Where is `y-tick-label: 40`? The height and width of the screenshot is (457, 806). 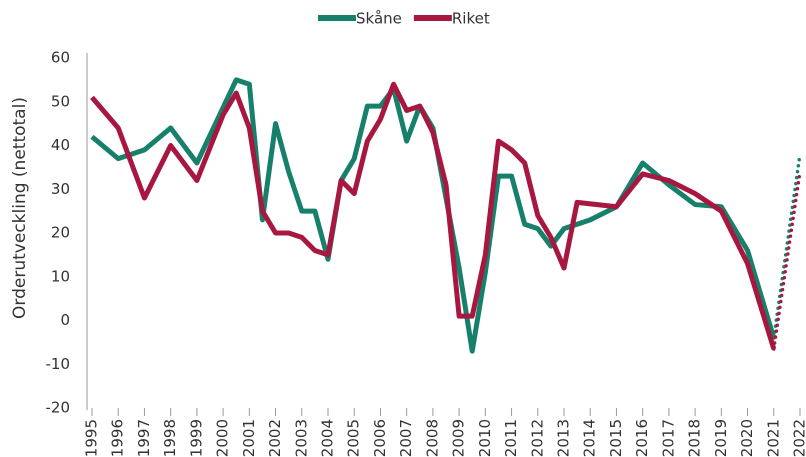 y-tick-label: 40 is located at coordinates (60, 145).